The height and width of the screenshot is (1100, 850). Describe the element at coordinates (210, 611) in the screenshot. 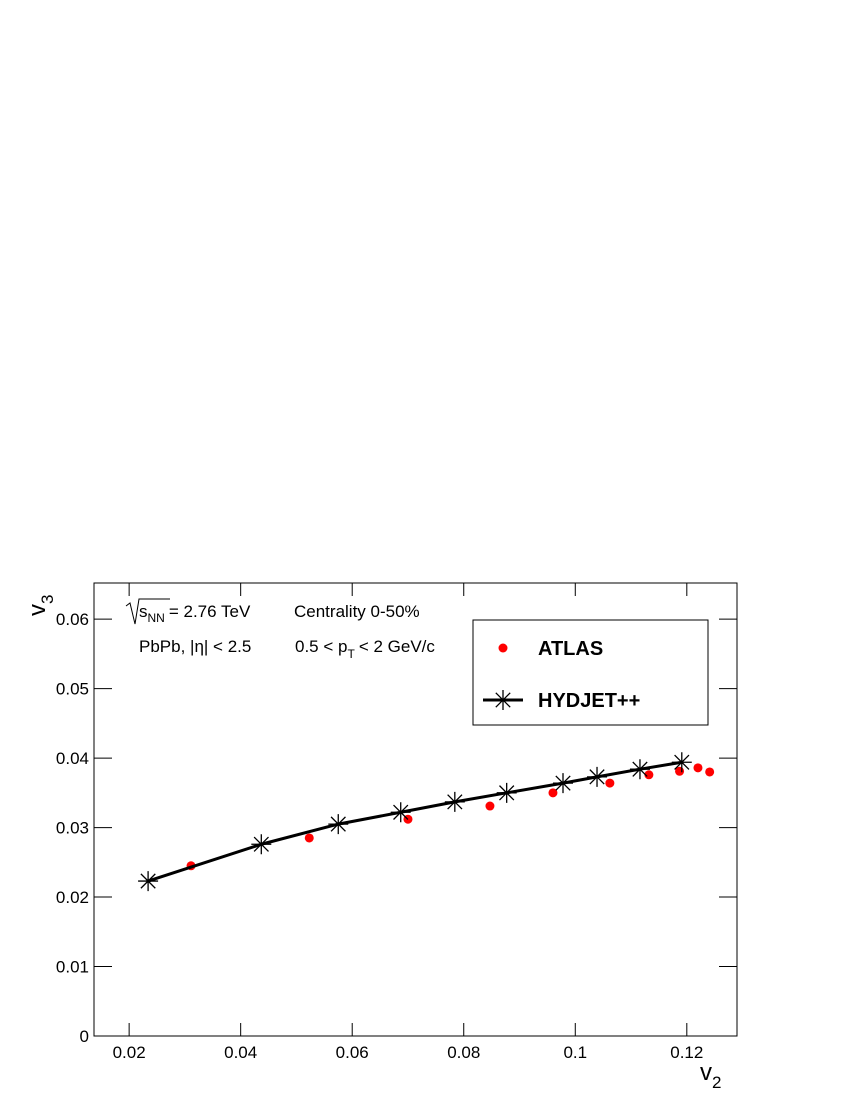

I see `annotation-text: = 2.76 TeV` at that location.